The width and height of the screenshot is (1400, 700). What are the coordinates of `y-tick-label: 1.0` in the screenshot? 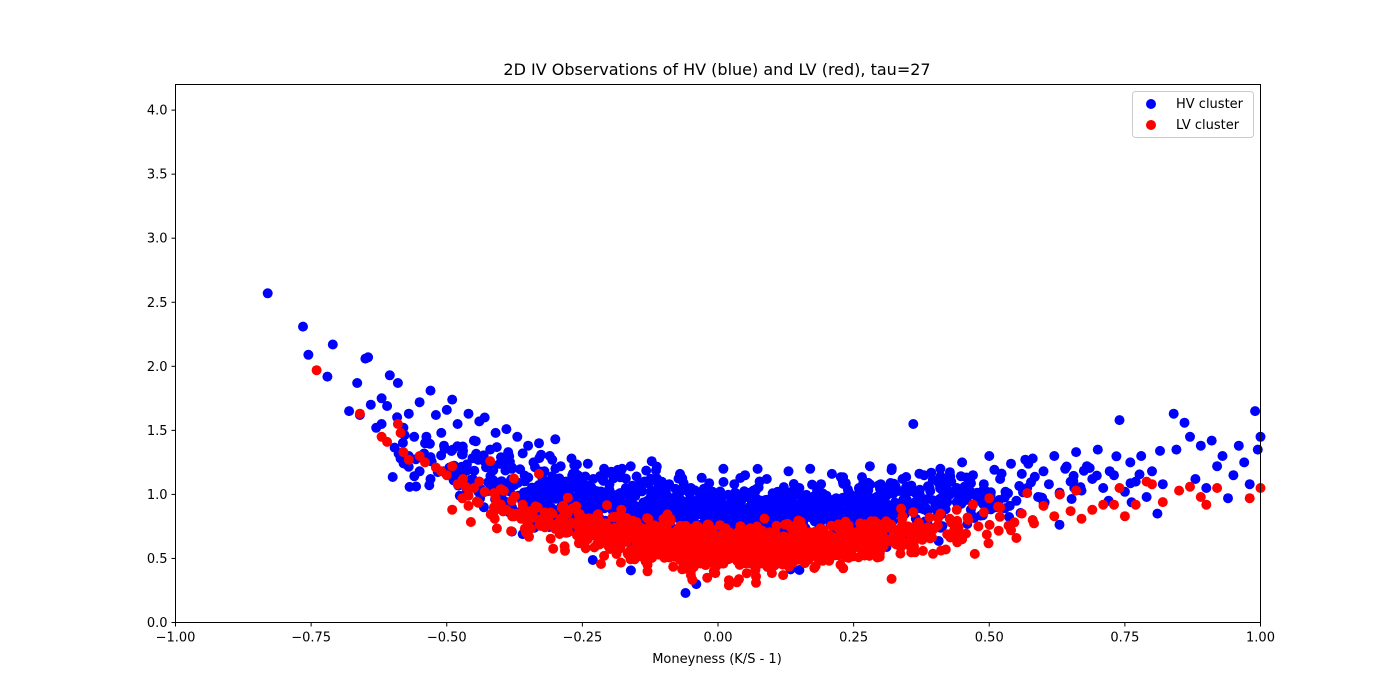 It's located at (157, 495).